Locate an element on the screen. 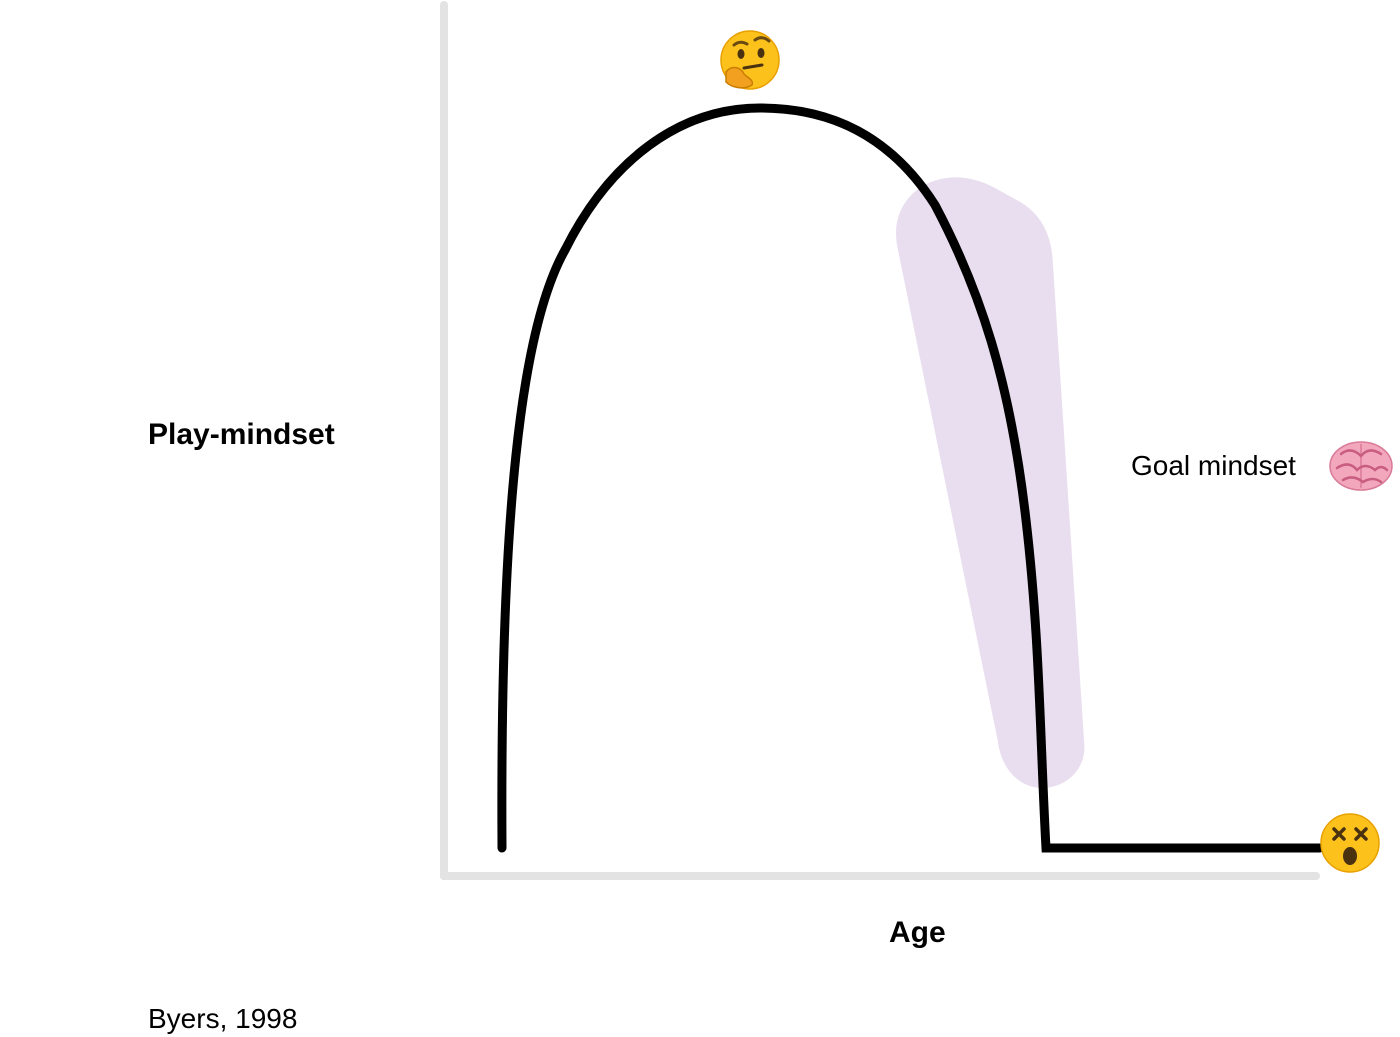  dizzy-face-emoji is located at coordinates (1350, 843).